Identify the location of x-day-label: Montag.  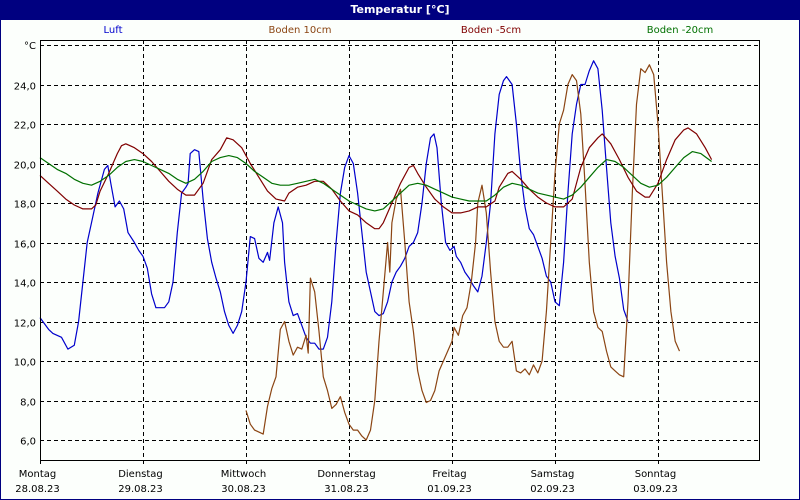
(37, 474).